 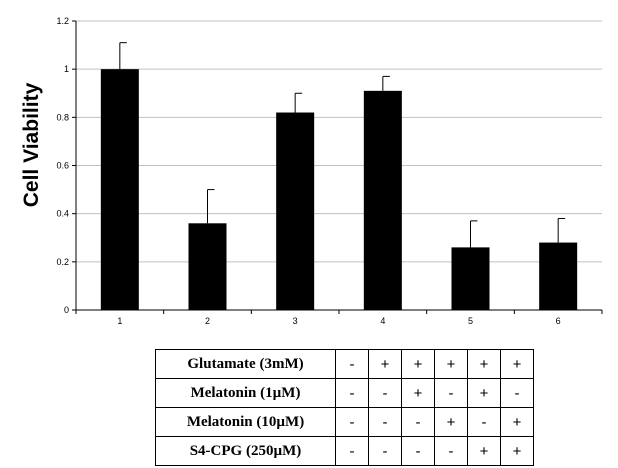 What do you see at coordinates (245, 393) in the screenshot?
I see `condition-label: Melatonin (1µM)` at bounding box center [245, 393].